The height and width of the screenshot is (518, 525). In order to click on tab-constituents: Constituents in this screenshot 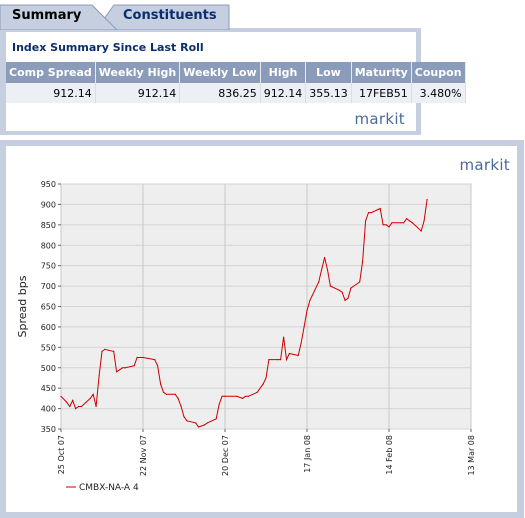, I will do `click(163, 17)`.